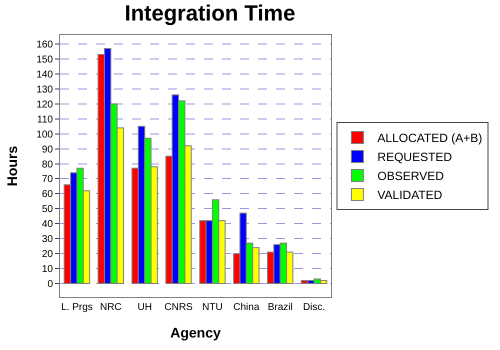 The image size is (500, 350). What do you see at coordinates (45, 120) in the screenshot?
I see `y-tick-label: 110` at bounding box center [45, 120].